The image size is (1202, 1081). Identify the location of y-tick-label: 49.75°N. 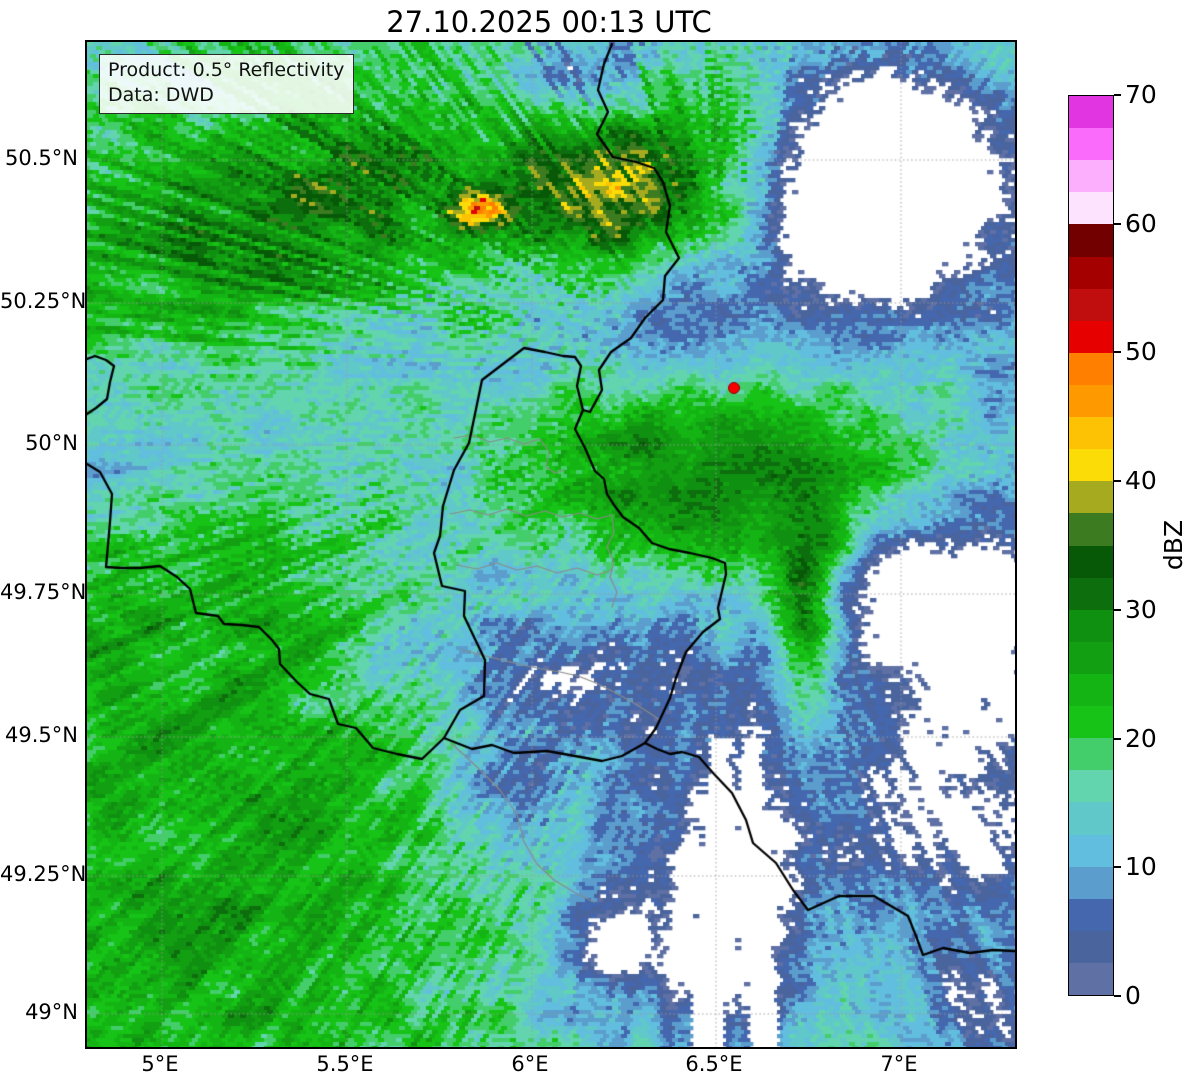
(43, 592).